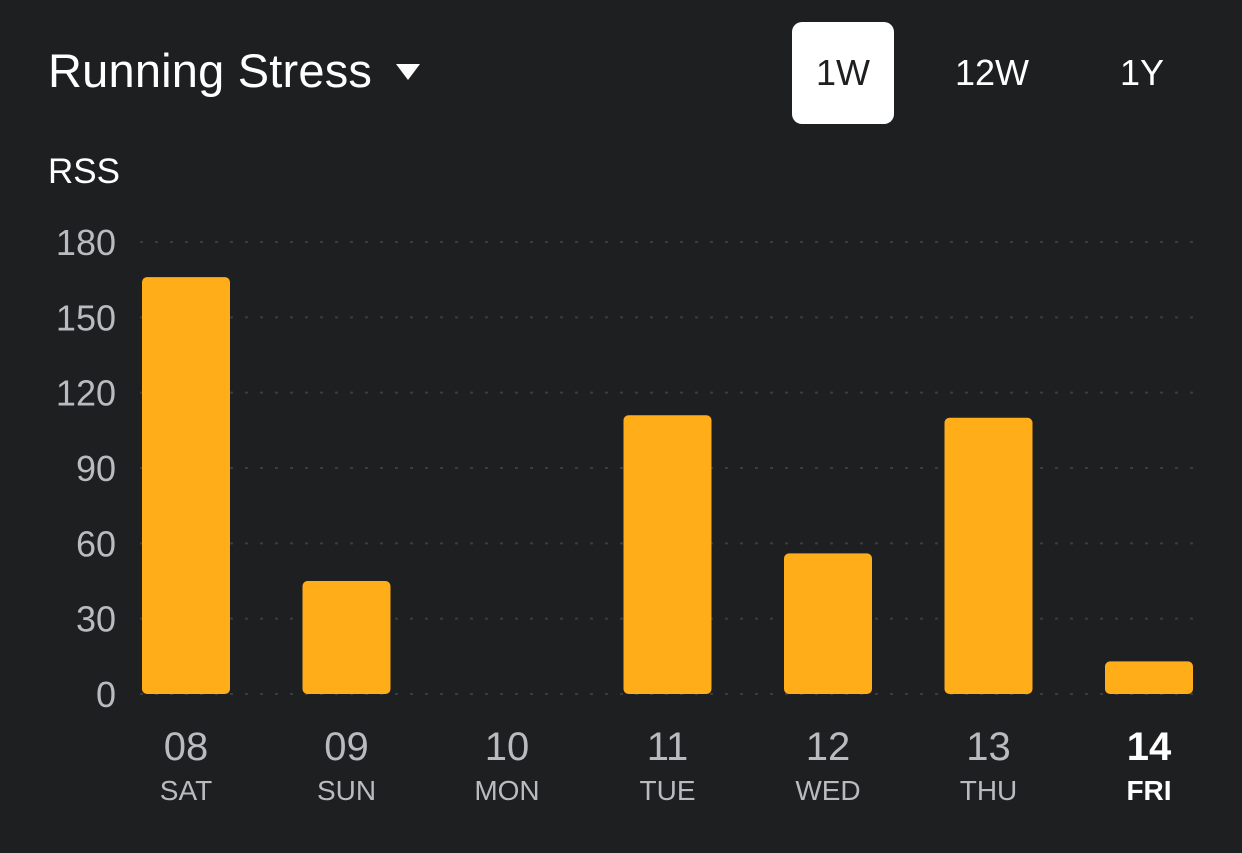  I want to click on caret-down-icon, so click(408, 72).